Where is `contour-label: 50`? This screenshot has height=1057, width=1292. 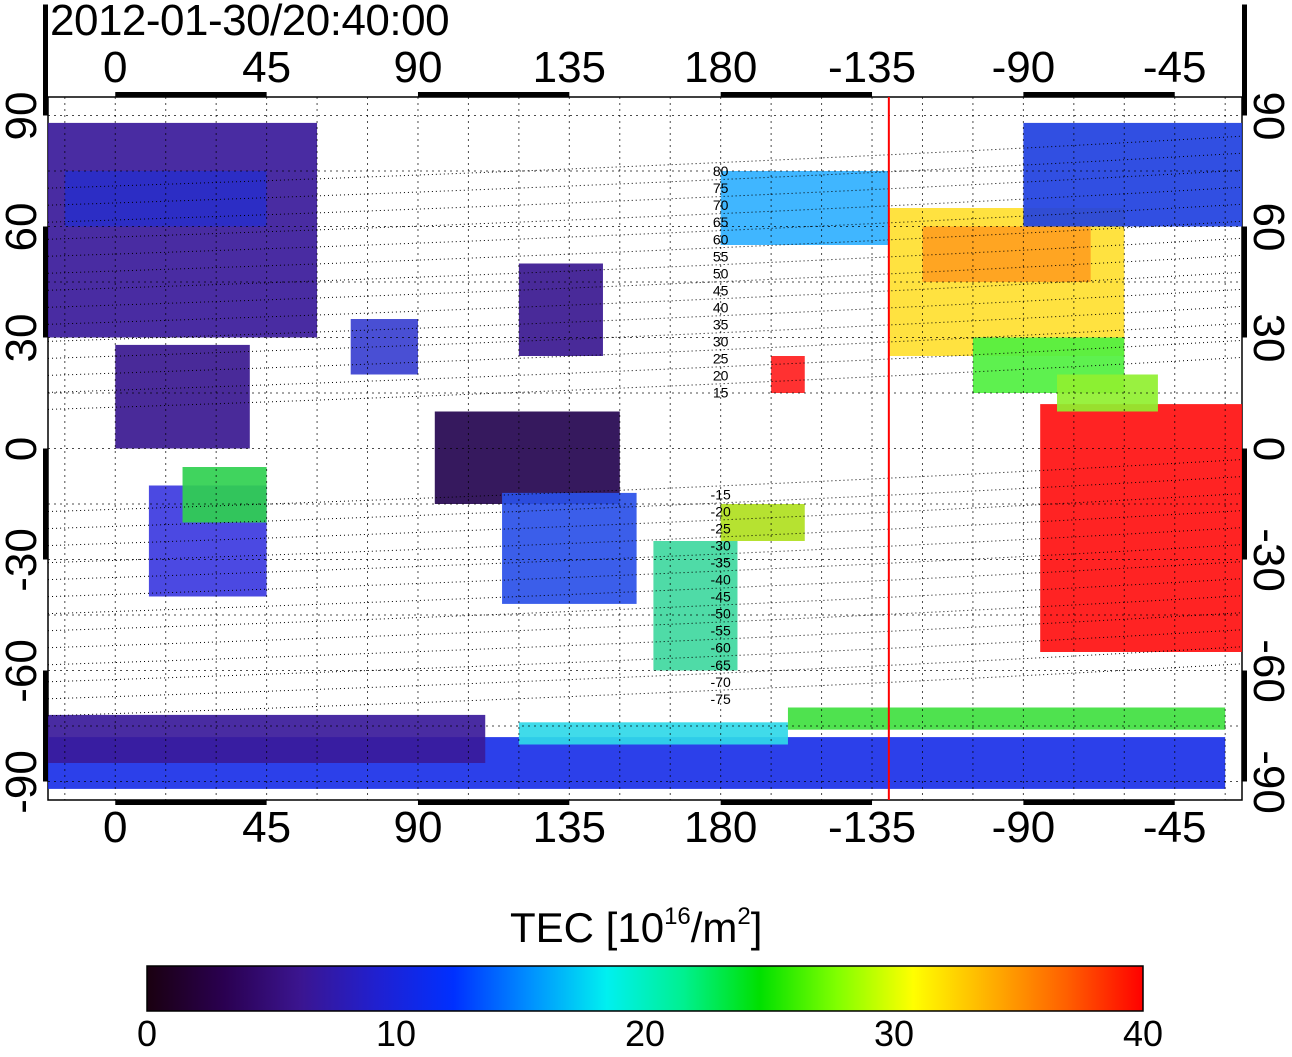
contour-label: 50 is located at coordinates (721, 273).